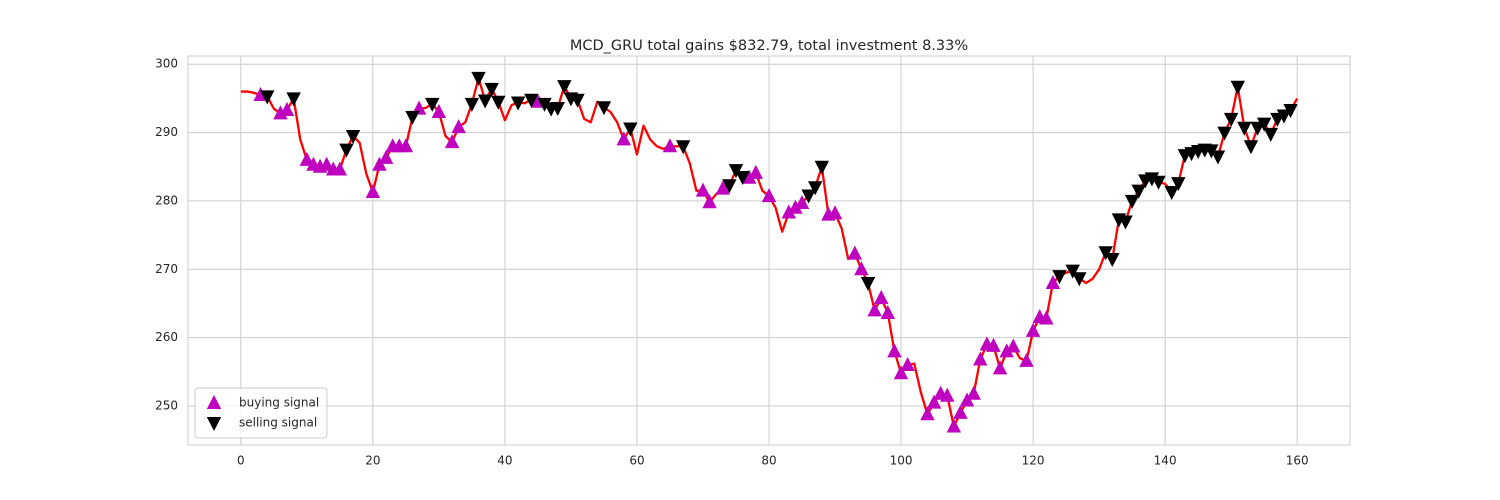 The width and height of the screenshot is (1500, 500). Describe the element at coordinates (261, 413) in the screenshot. I see `legend-box` at that location.